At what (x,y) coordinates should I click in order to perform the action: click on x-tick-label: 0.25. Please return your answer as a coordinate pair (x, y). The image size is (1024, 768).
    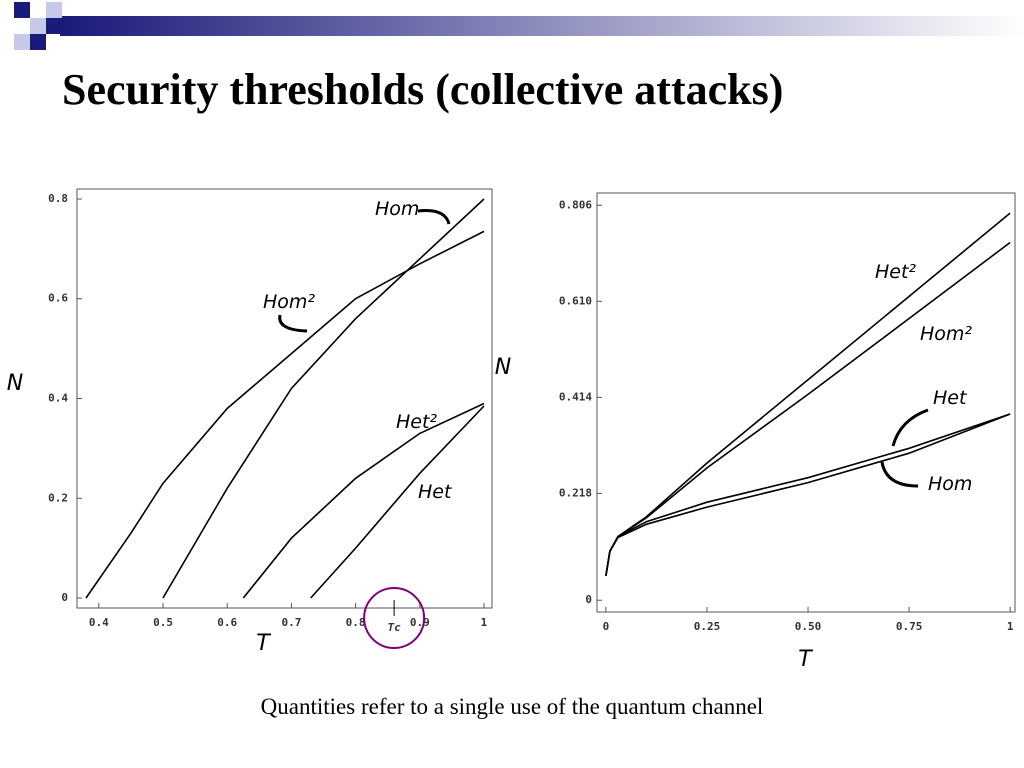
    Looking at the image, I should click on (707, 626).